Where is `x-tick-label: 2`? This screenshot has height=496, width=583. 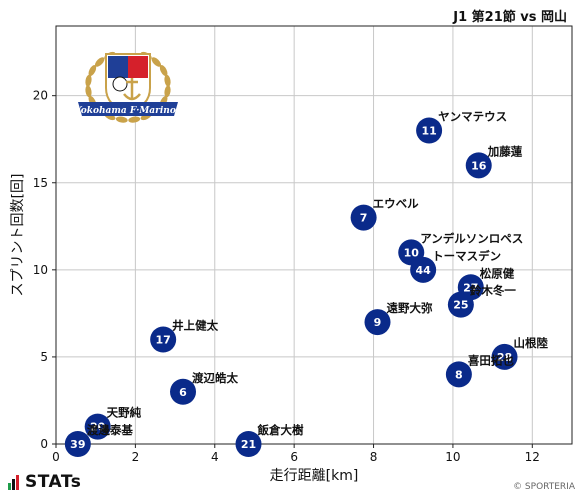
x-tick-label: 2 is located at coordinates (136, 457).